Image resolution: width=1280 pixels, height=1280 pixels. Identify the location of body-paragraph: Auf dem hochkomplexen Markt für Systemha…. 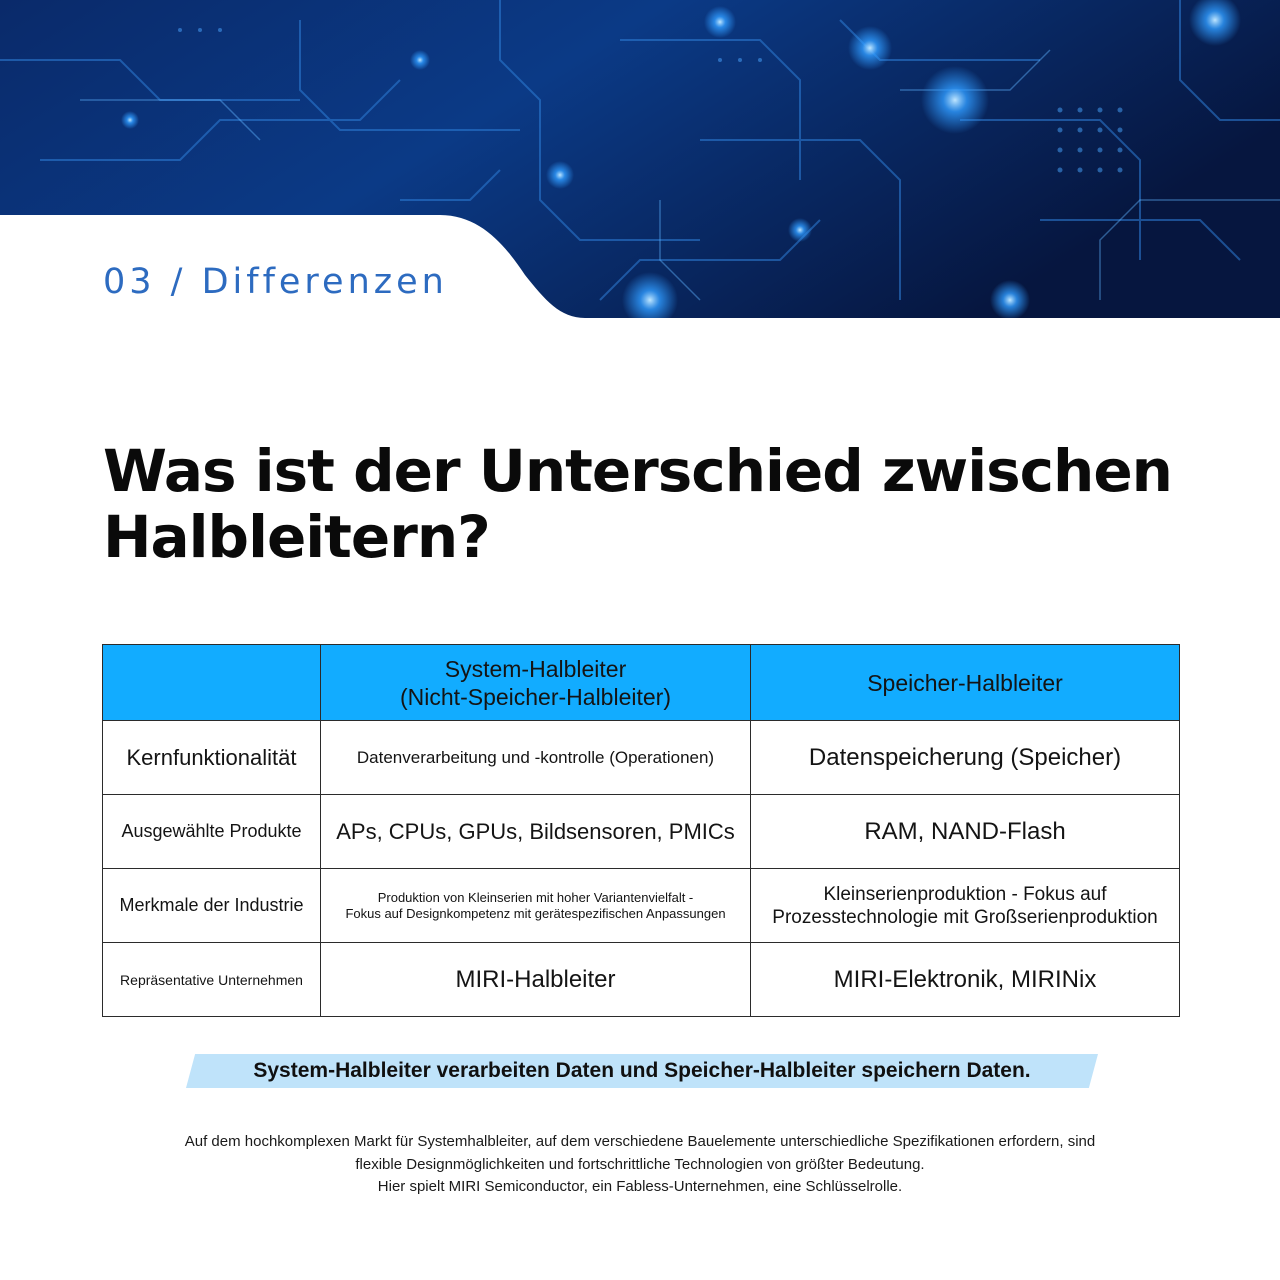
(640, 1165).